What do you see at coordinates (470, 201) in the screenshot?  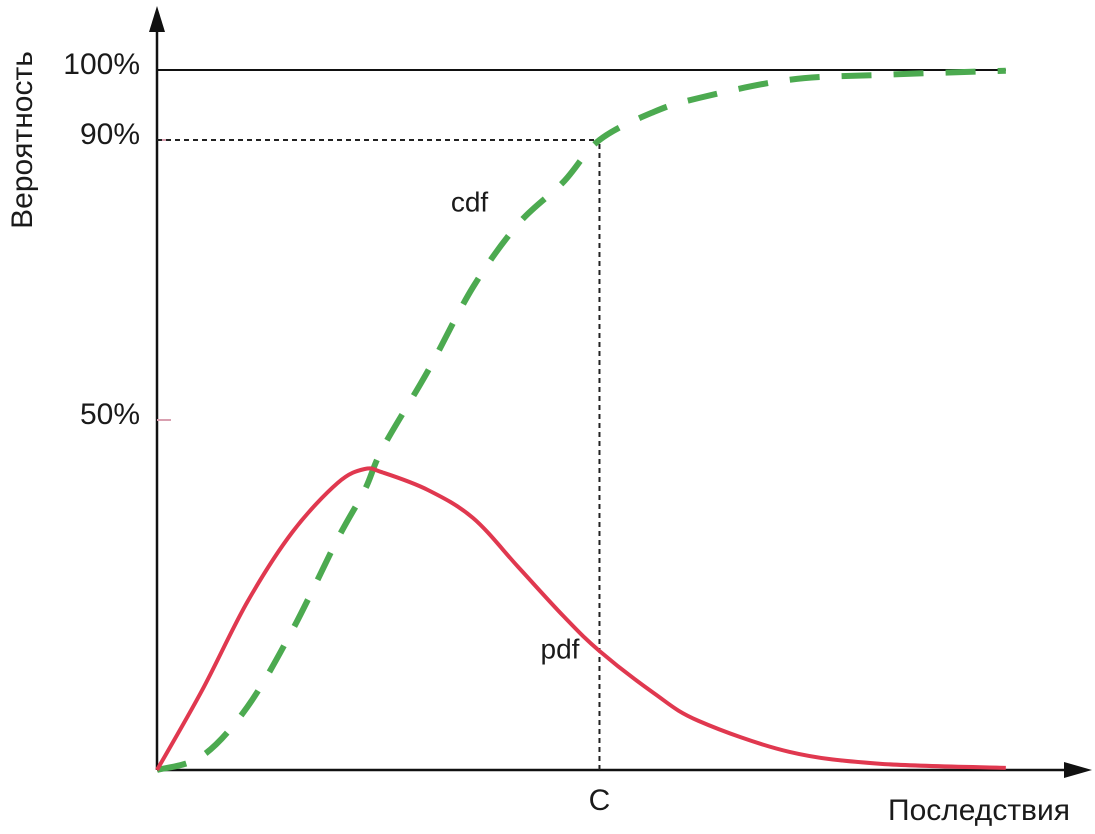 I see `series-label: cdf` at bounding box center [470, 201].